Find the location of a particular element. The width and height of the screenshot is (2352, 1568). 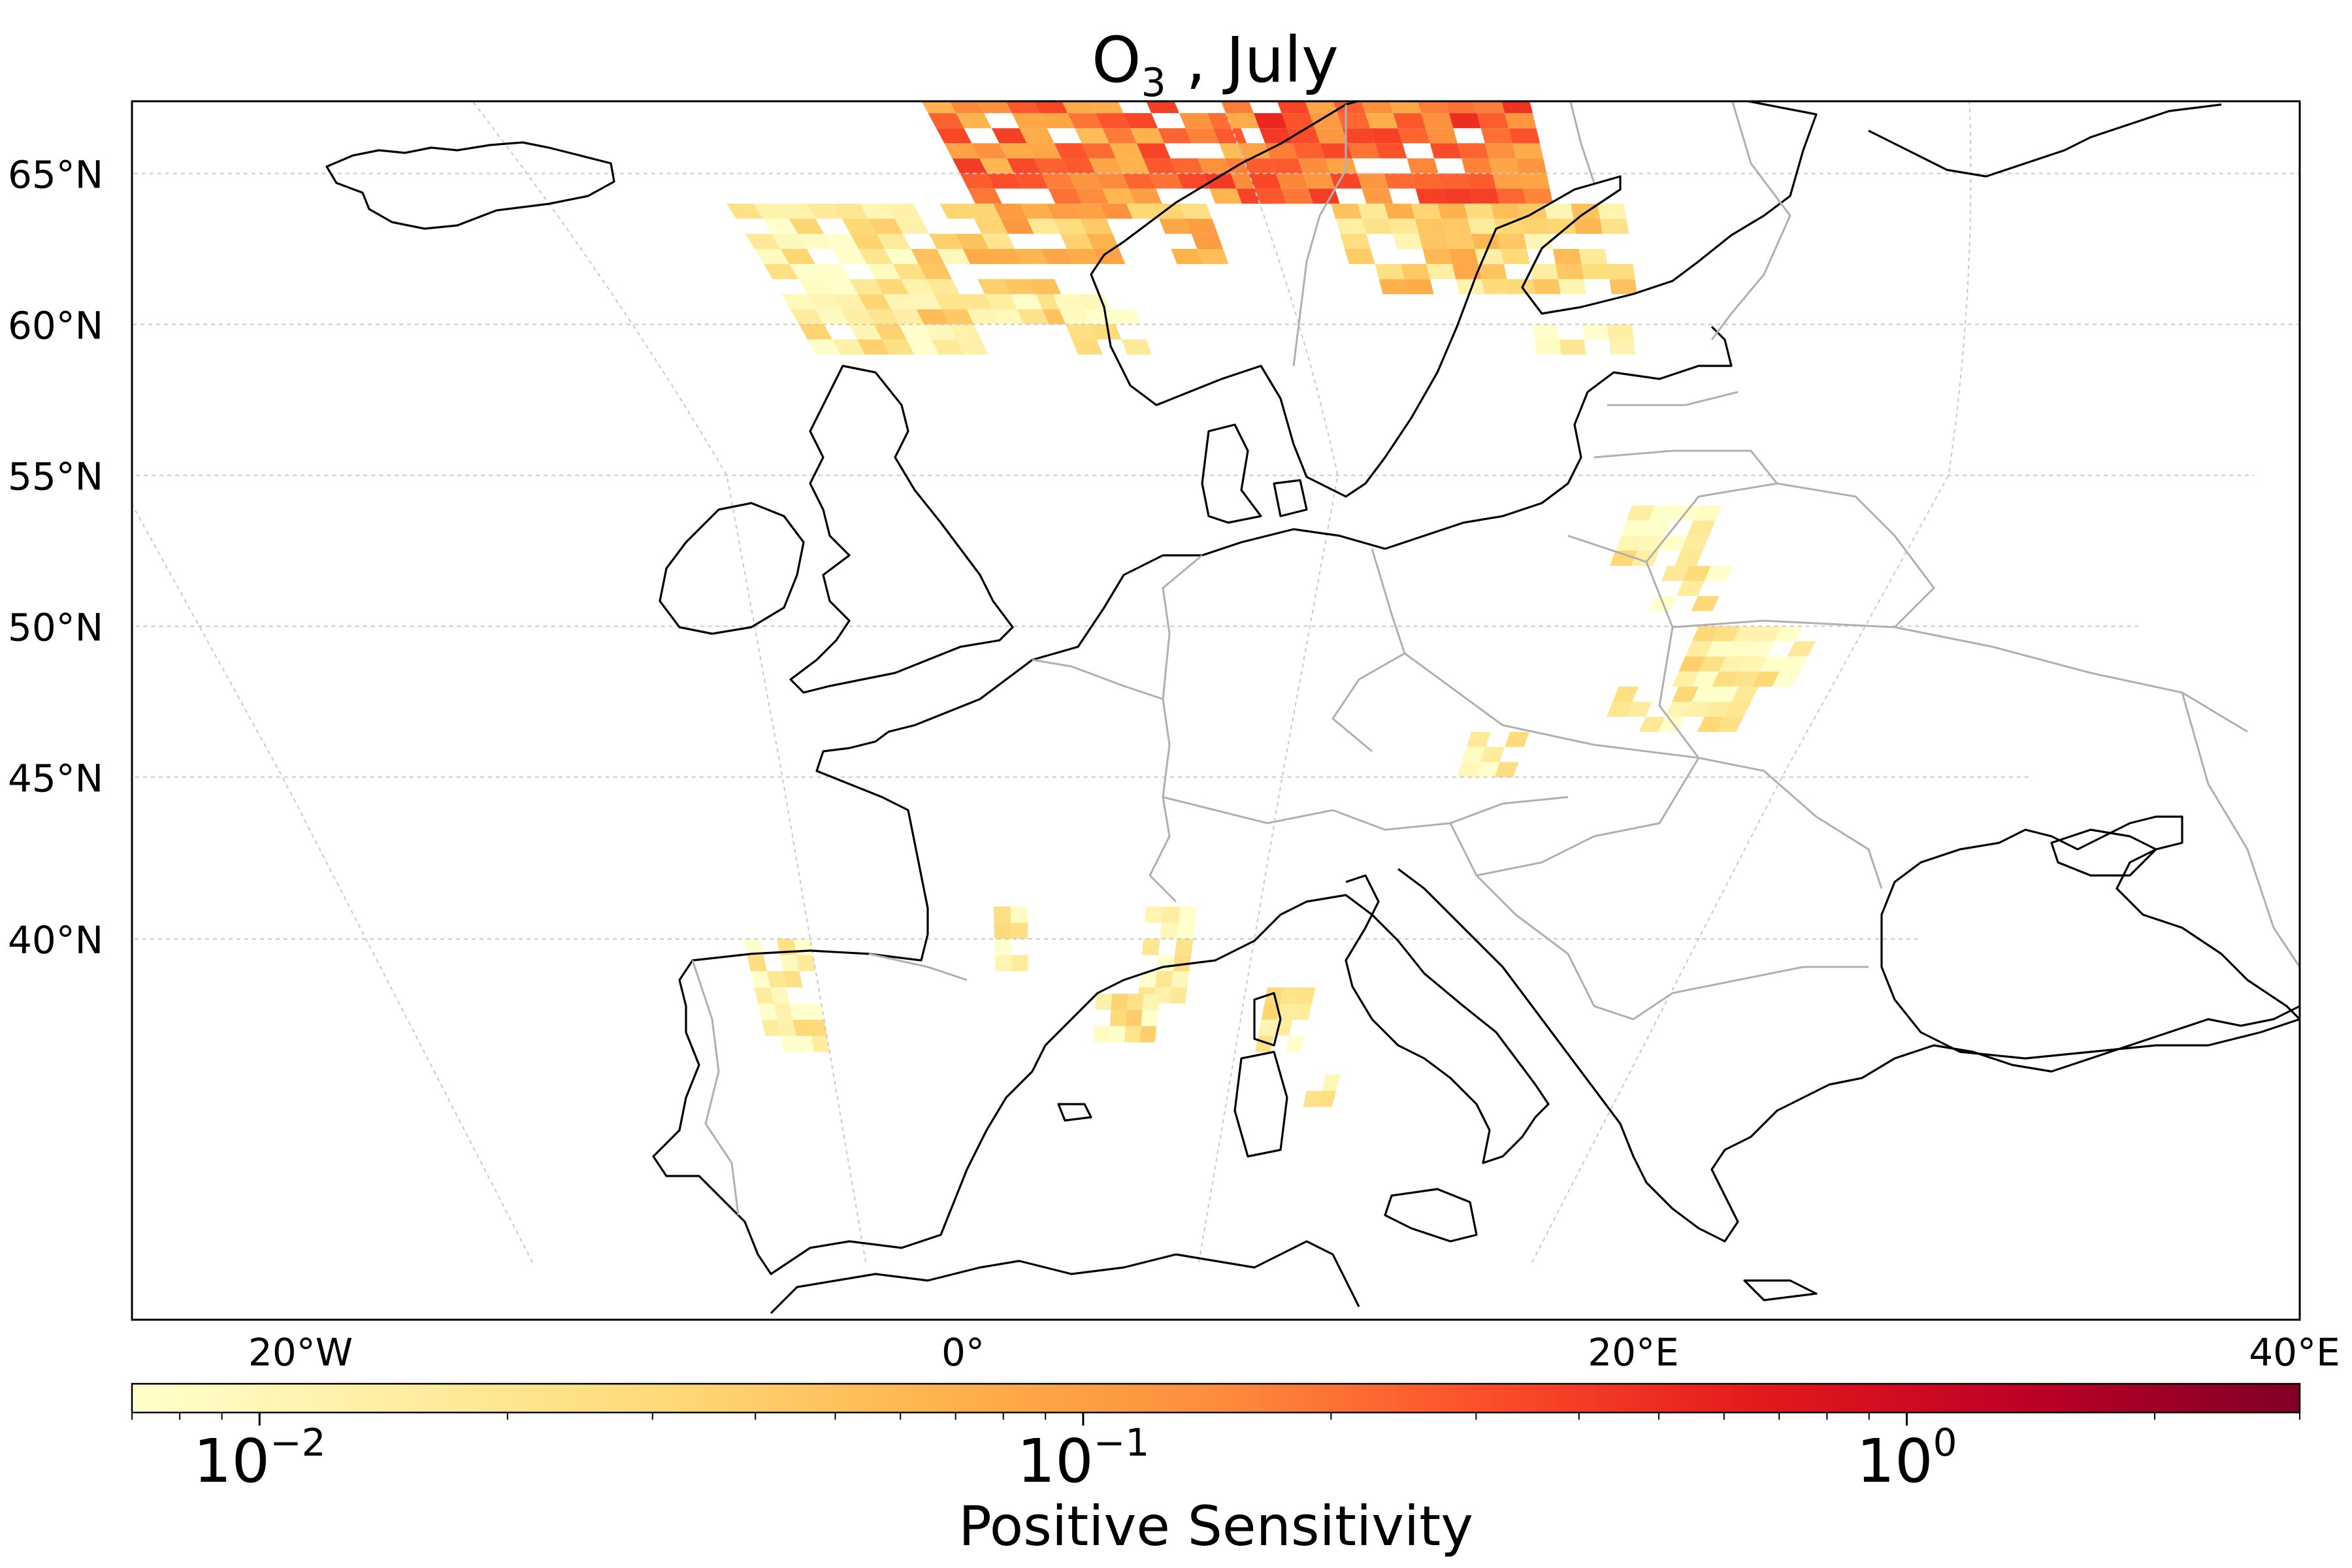

border-alps is located at coordinates (1365, 813).